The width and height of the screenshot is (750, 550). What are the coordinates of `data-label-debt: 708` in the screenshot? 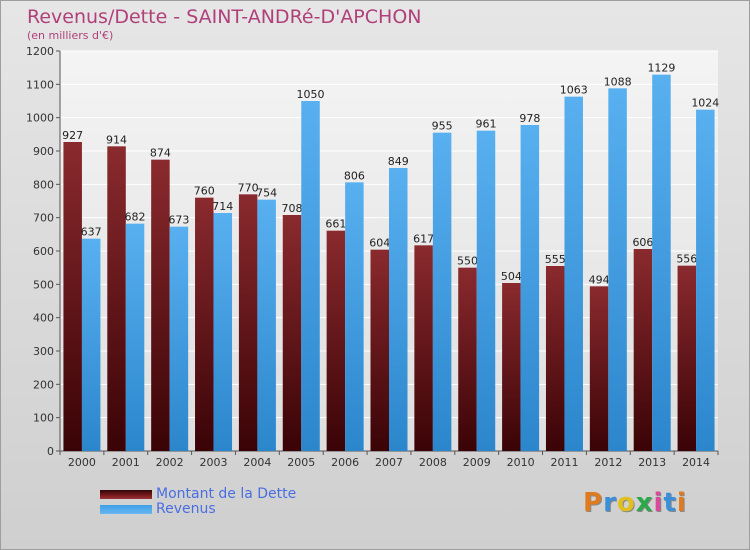 It's located at (292, 208).